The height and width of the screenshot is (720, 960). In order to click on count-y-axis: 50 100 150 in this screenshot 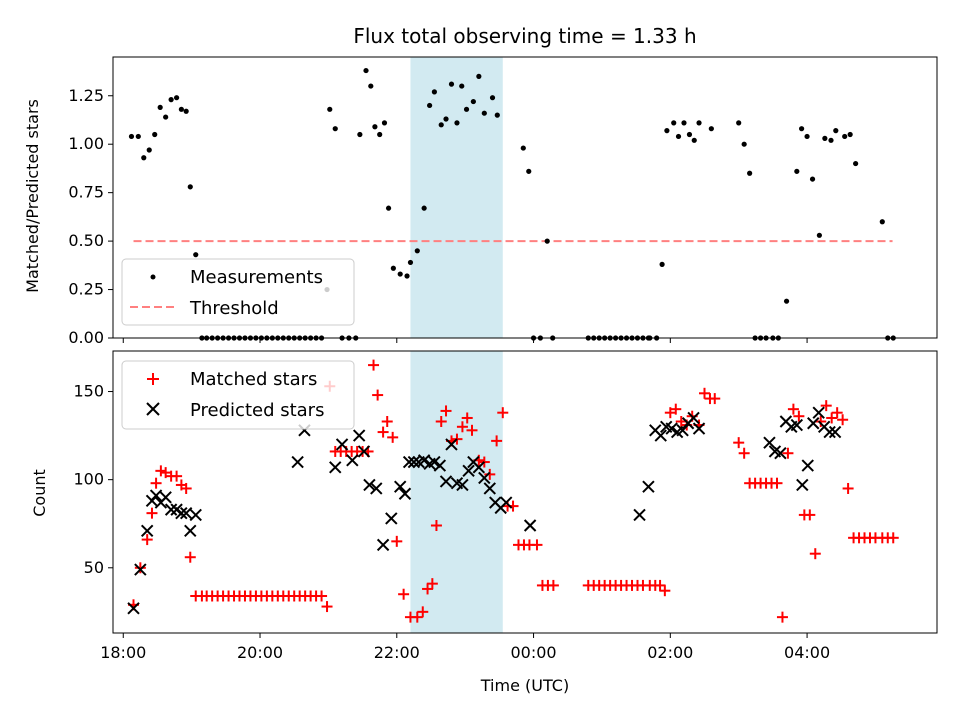, I will do `click(93, 479)`.